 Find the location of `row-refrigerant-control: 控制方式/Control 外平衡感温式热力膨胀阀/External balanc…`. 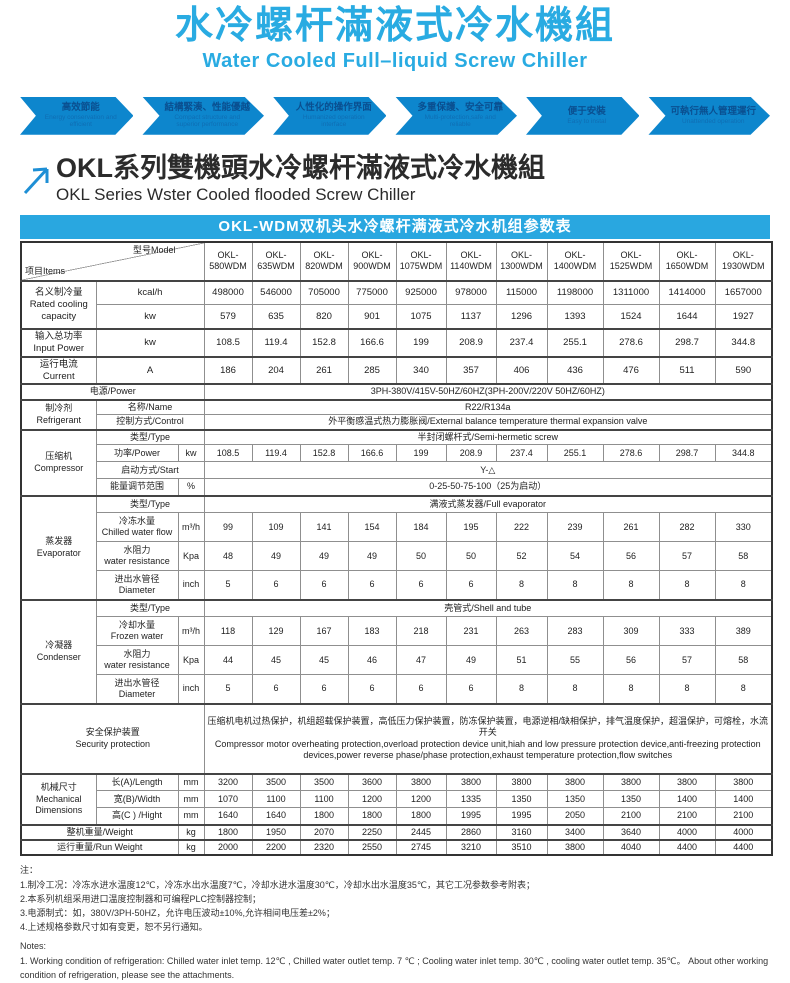

row-refrigerant-control: 控制方式/Control 外平衡感温式热力膨胀阀/External balanc… is located at coordinates (397, 422).